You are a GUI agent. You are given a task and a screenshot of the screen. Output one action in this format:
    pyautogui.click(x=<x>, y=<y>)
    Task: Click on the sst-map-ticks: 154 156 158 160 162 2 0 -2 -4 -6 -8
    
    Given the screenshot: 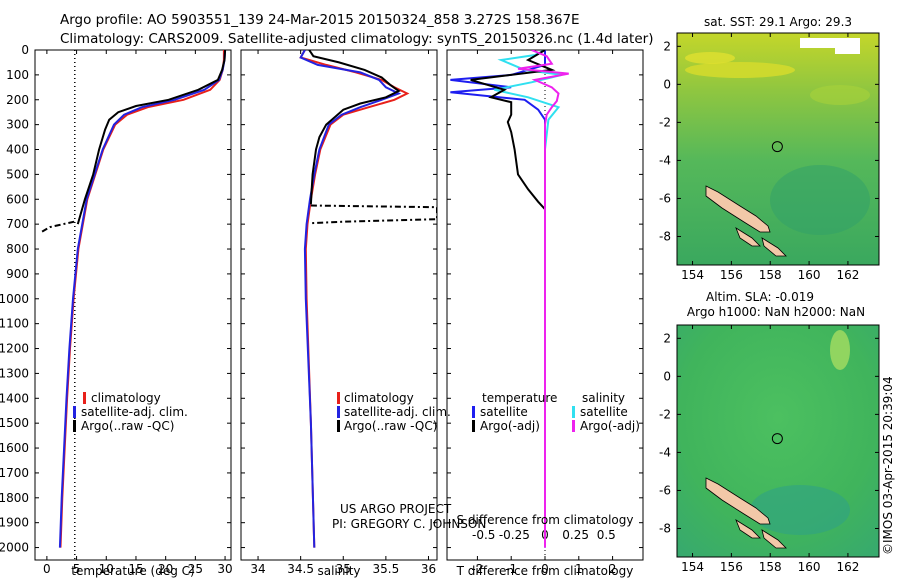 What is the action you would take?
    pyautogui.click(x=769, y=157)
    